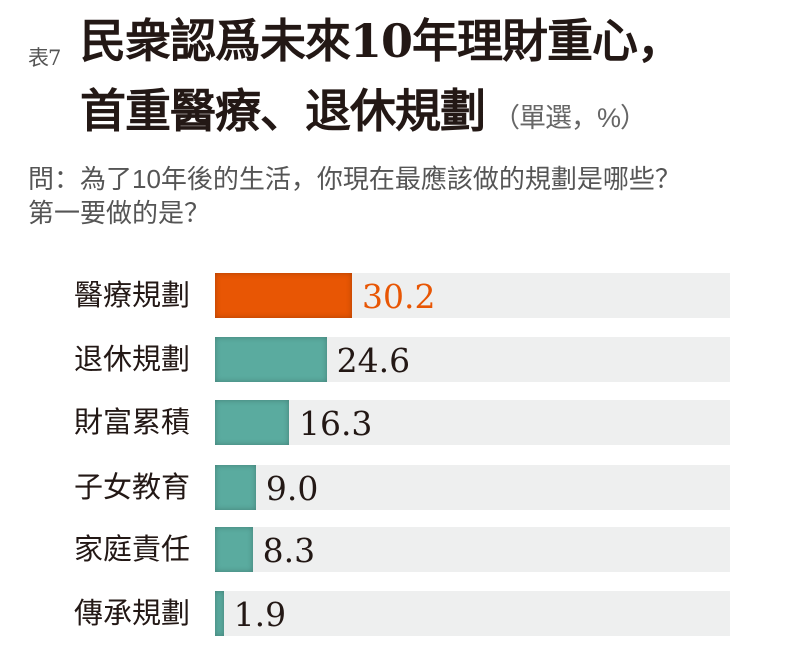  I want to click on bar-track: 16.3, so click(472, 422).